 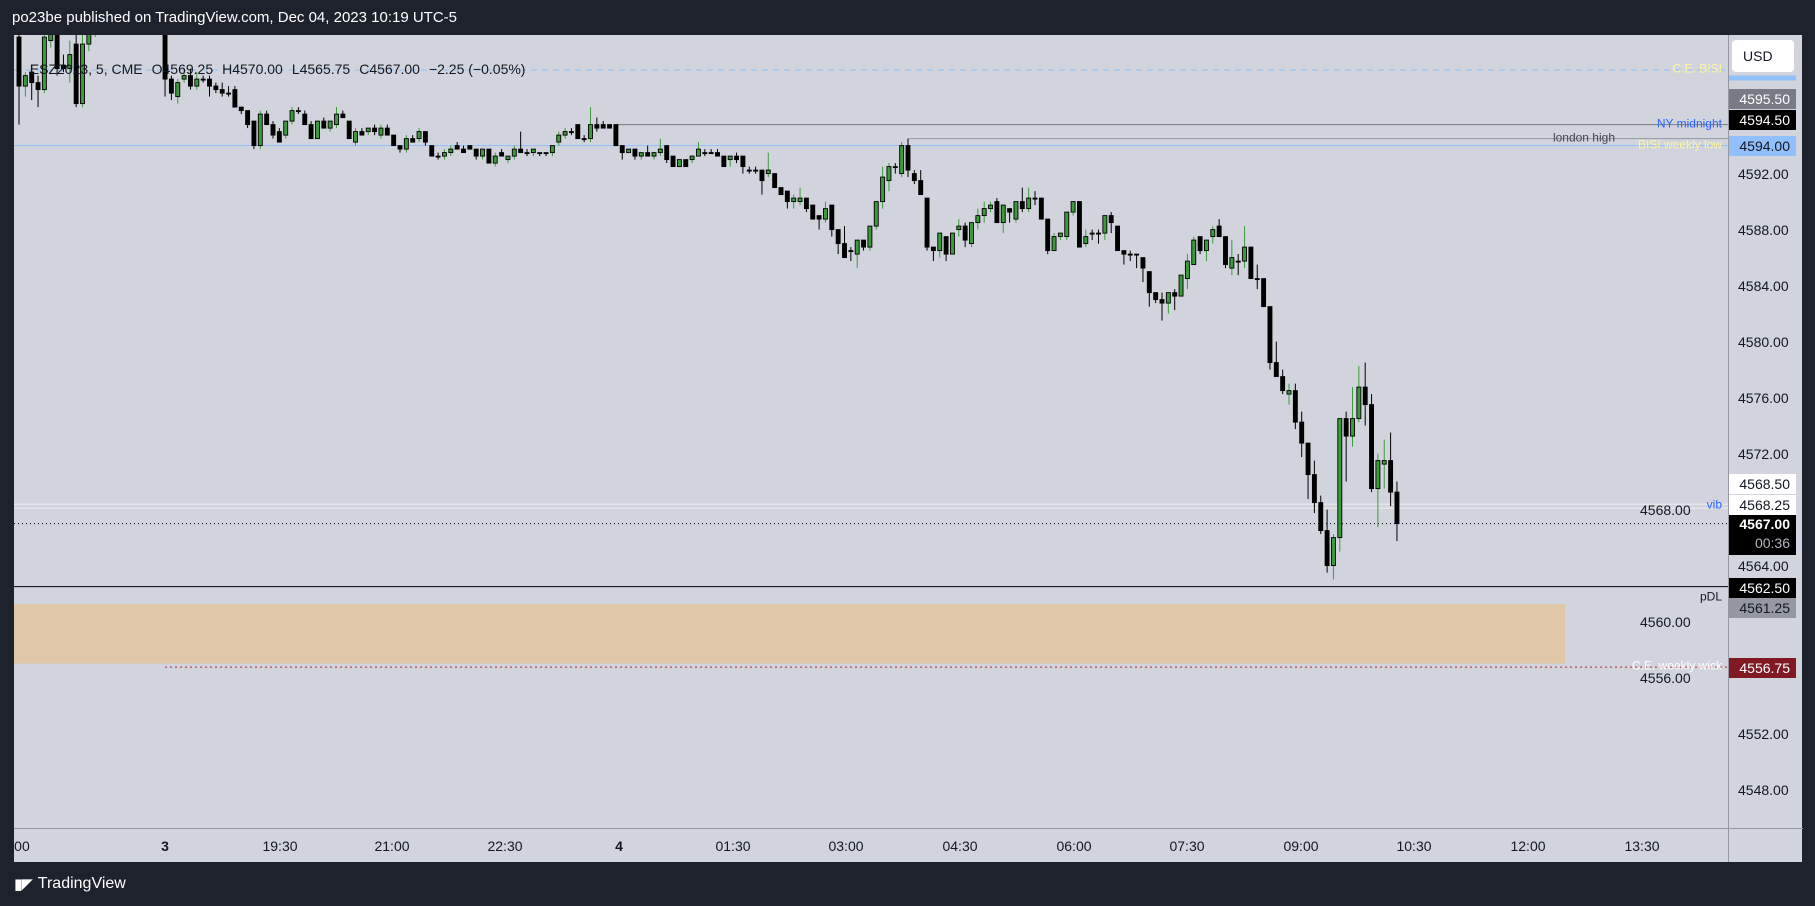 What do you see at coordinates (789, 634) in the screenshot?
I see `supply-demand-zone` at bounding box center [789, 634].